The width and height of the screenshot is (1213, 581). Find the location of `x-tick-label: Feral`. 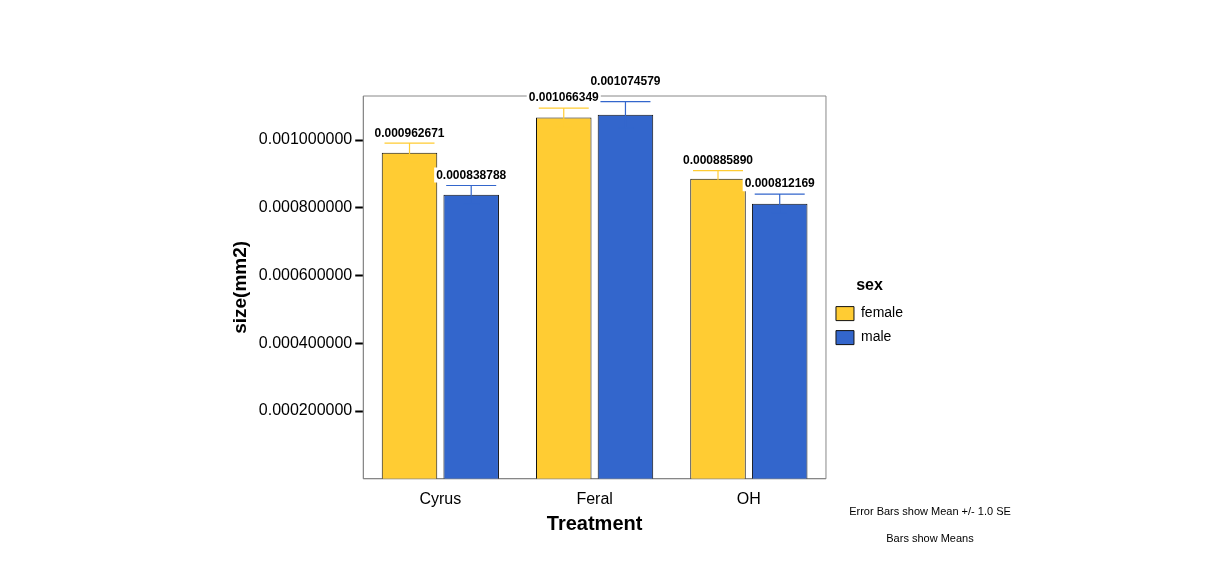

x-tick-label: Feral is located at coordinates (594, 498).